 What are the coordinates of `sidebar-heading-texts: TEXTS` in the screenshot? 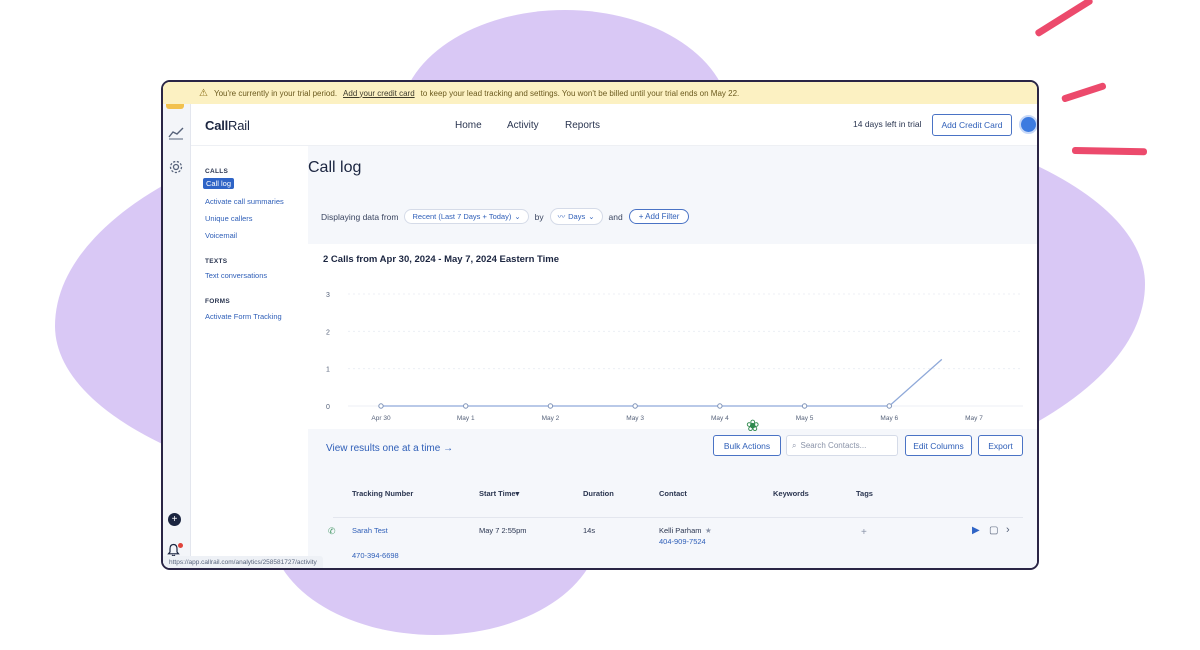 It's located at (216, 261).